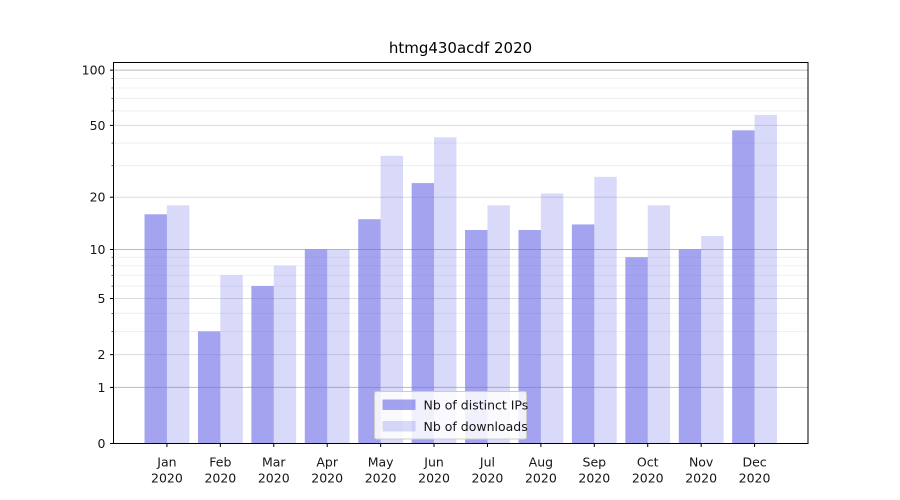  Describe the element at coordinates (381, 462) in the screenshot. I see `x-tick-label-month: May` at that location.